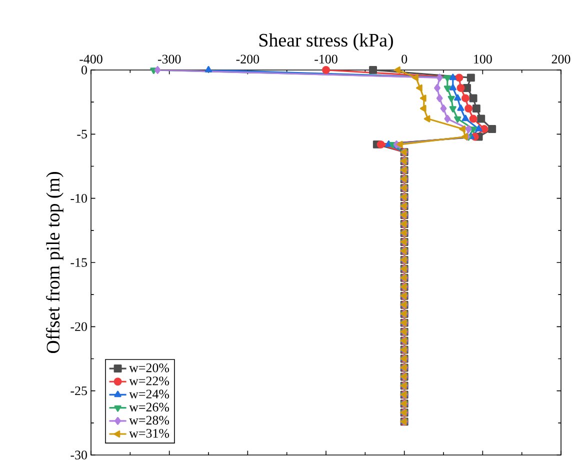 The image size is (588, 463). What do you see at coordinates (405, 59) in the screenshot?
I see `x-tick-label: 0` at bounding box center [405, 59].